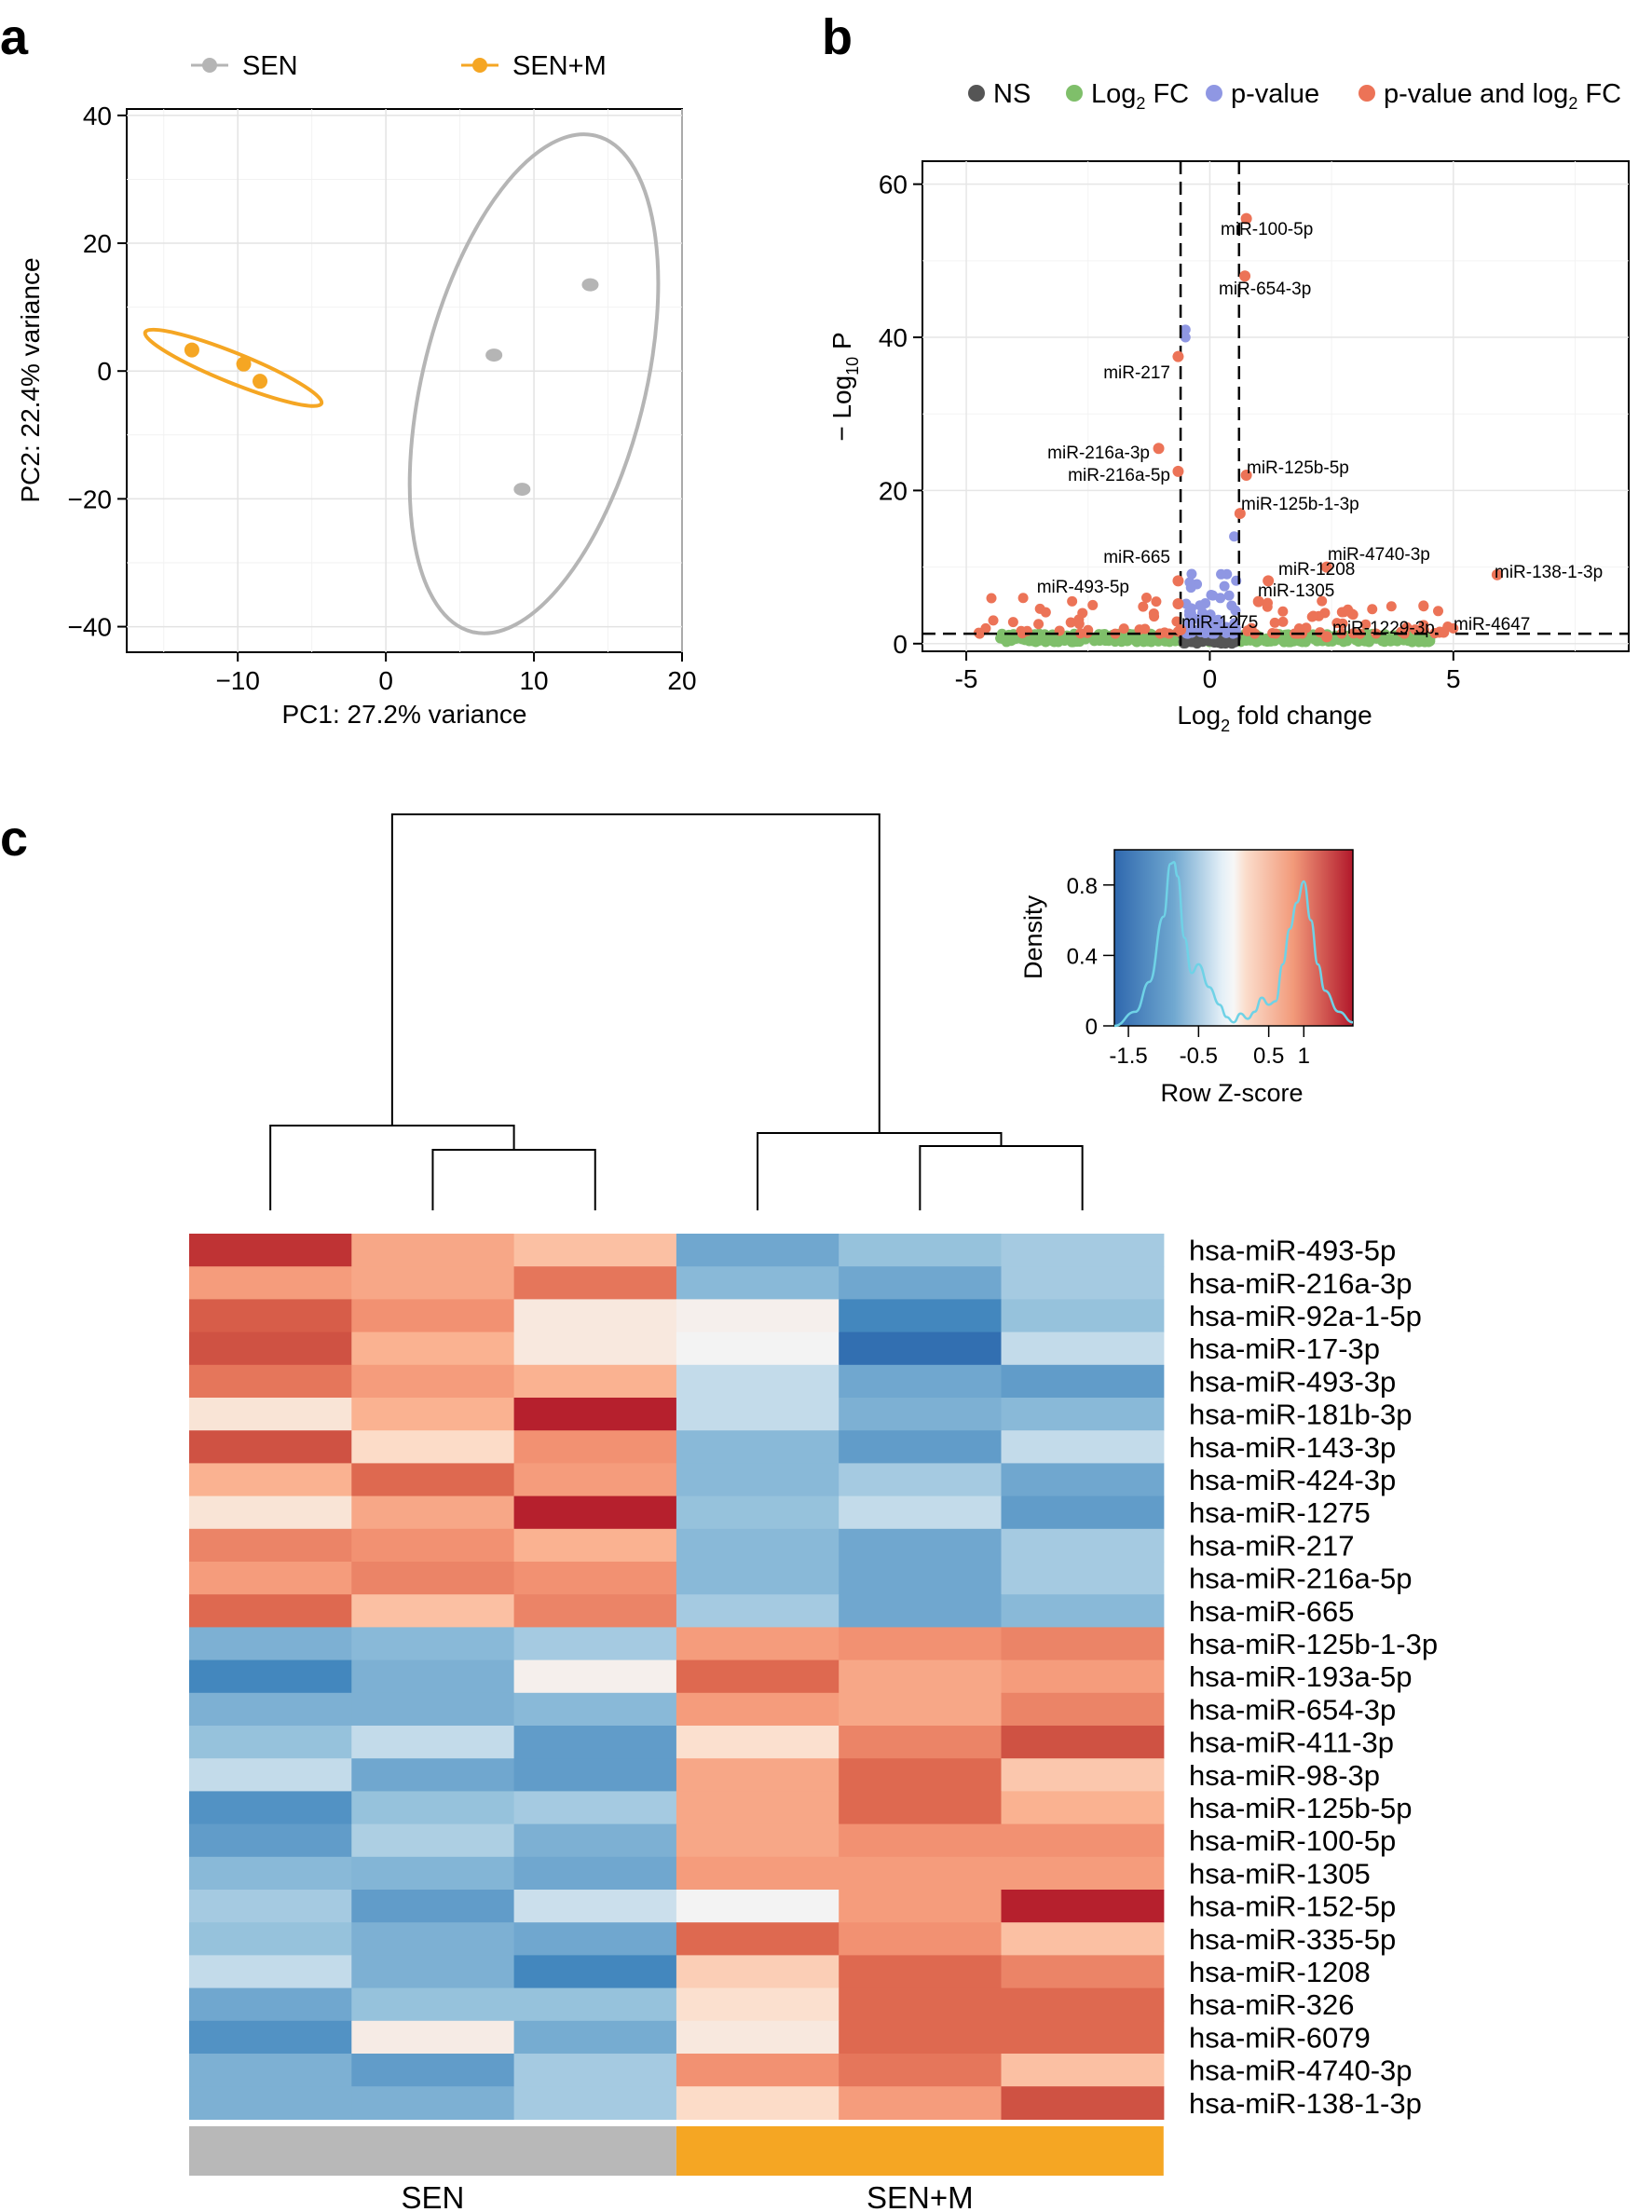  I want to click on color-key-x-label: Row Z-score, so click(1231, 1093).